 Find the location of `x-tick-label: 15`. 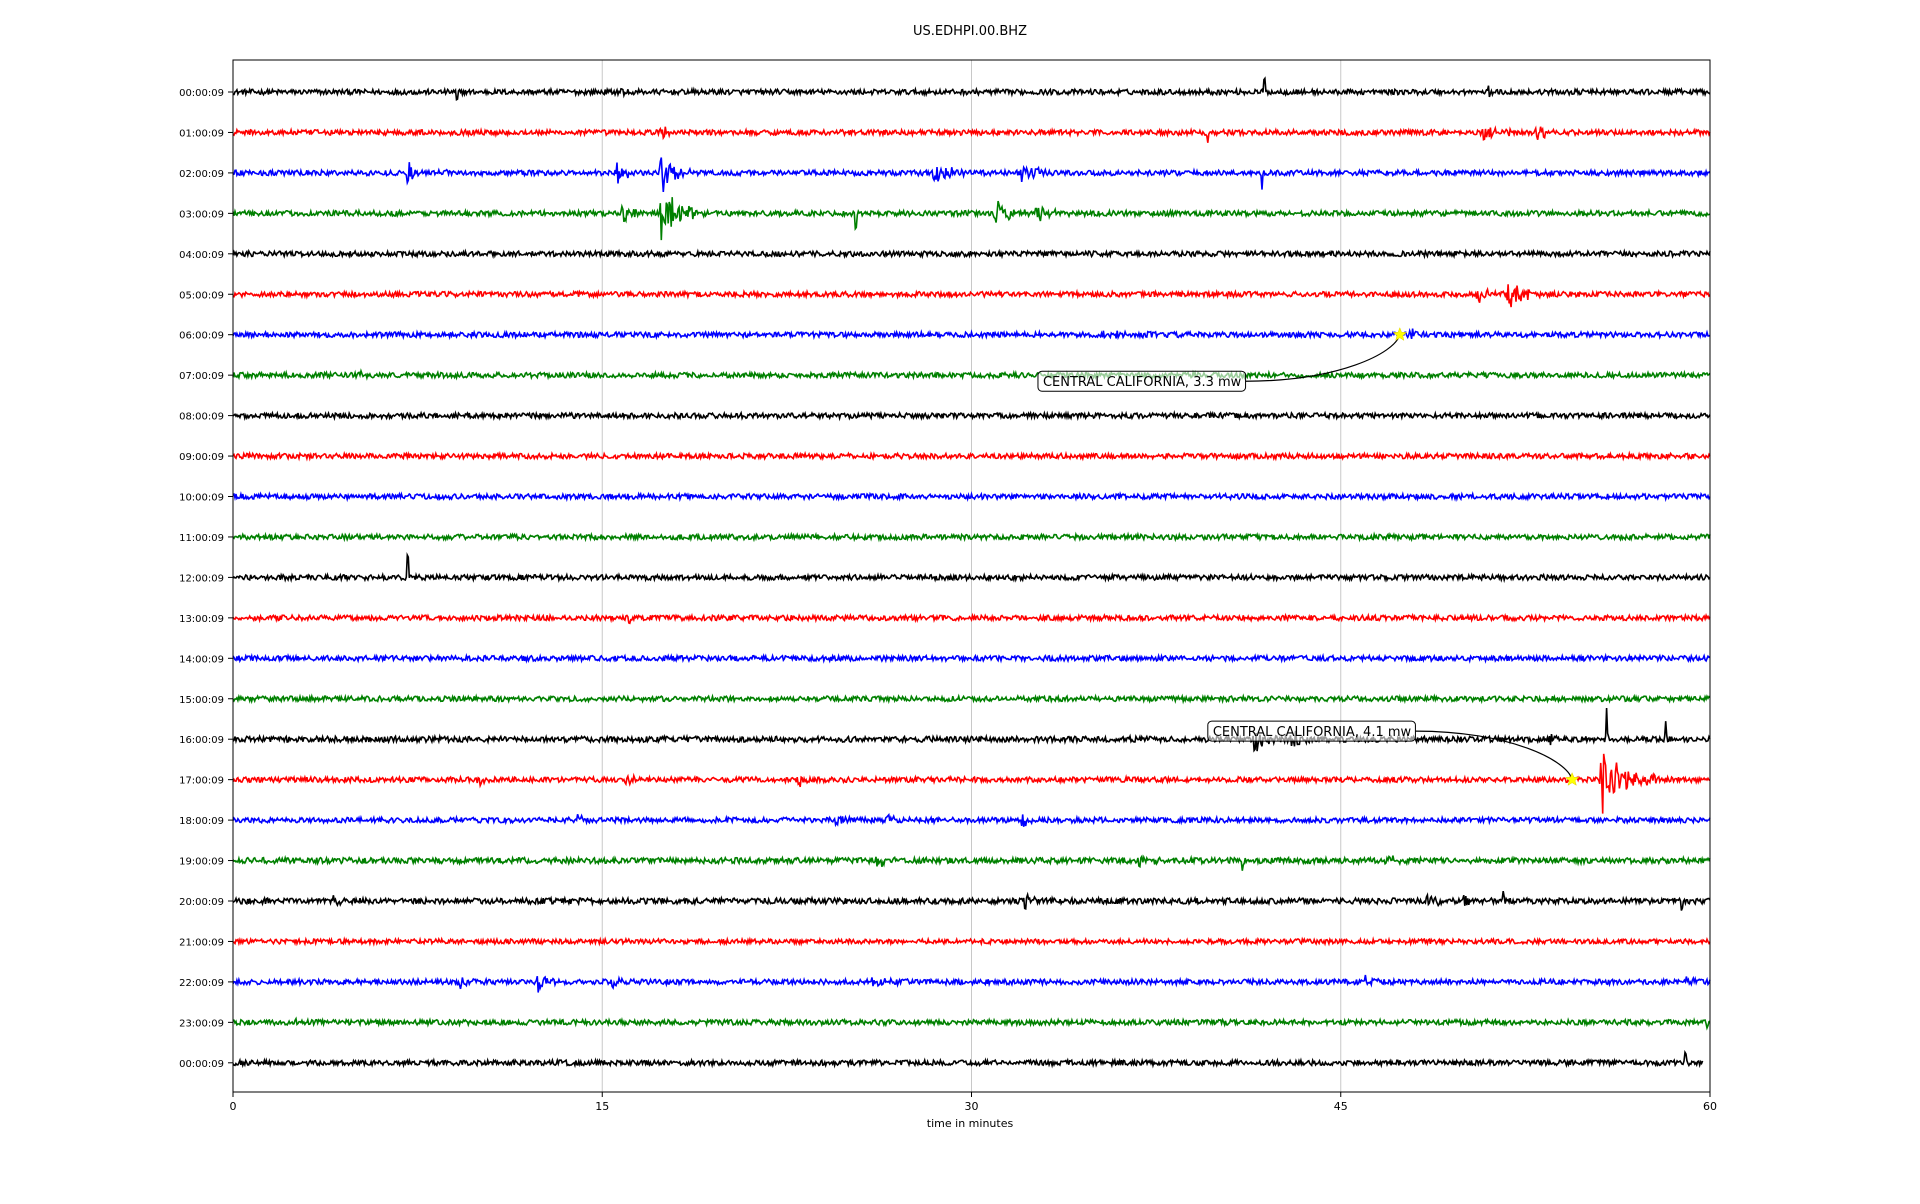

x-tick-label: 15 is located at coordinates (602, 1106).